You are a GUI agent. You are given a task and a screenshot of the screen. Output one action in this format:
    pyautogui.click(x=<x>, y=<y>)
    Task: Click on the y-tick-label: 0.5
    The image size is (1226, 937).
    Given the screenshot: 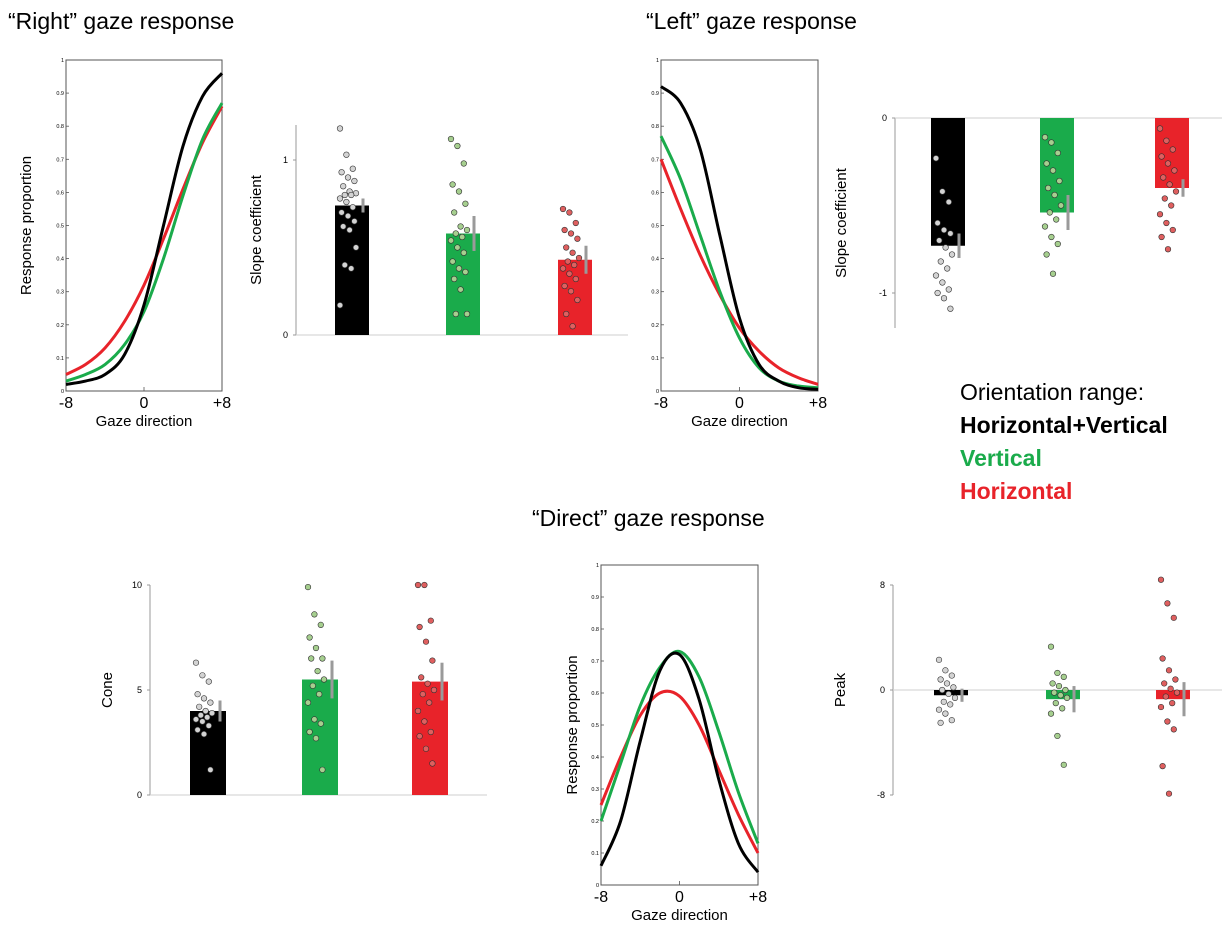 What is the action you would take?
    pyautogui.click(x=655, y=227)
    